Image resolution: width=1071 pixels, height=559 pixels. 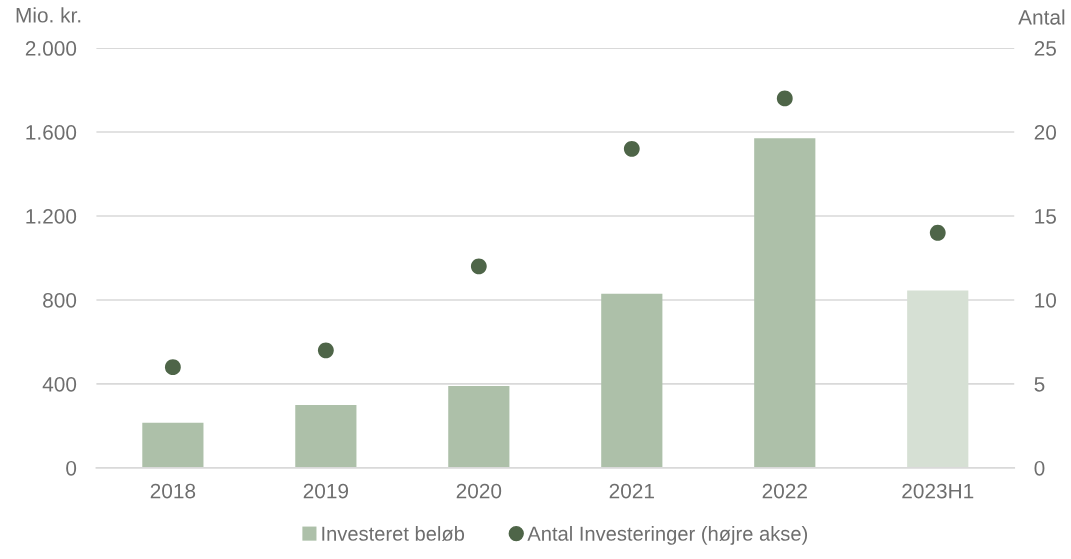 I want to click on legend-label: Antal Investeringer (højre akse), so click(x=667, y=535).